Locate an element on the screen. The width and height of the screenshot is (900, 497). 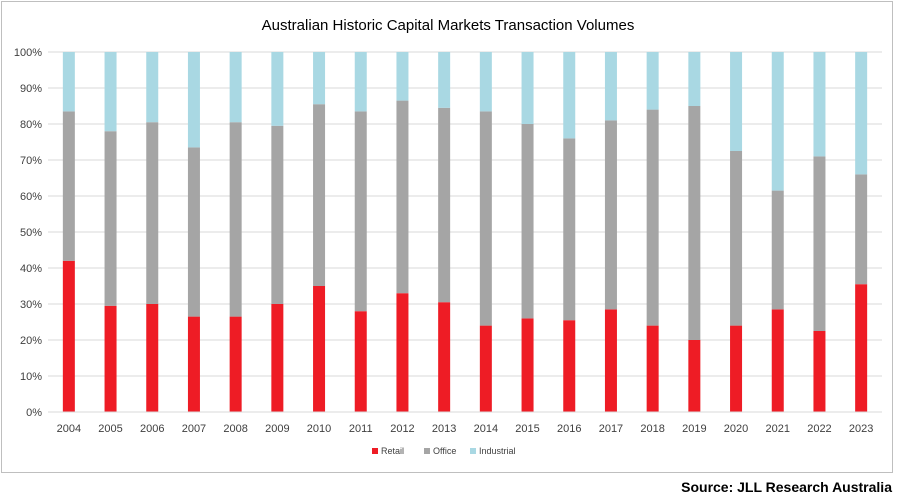
bar-industrial-2021 is located at coordinates (777, 121).